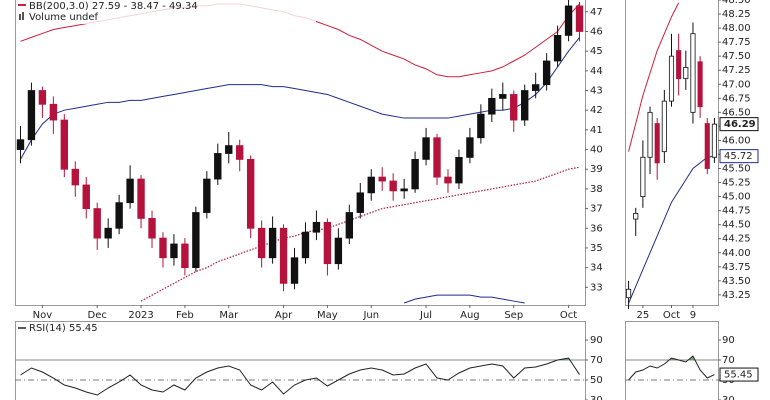 The image size is (770, 400). I want to click on band-upper, so click(654, 77).